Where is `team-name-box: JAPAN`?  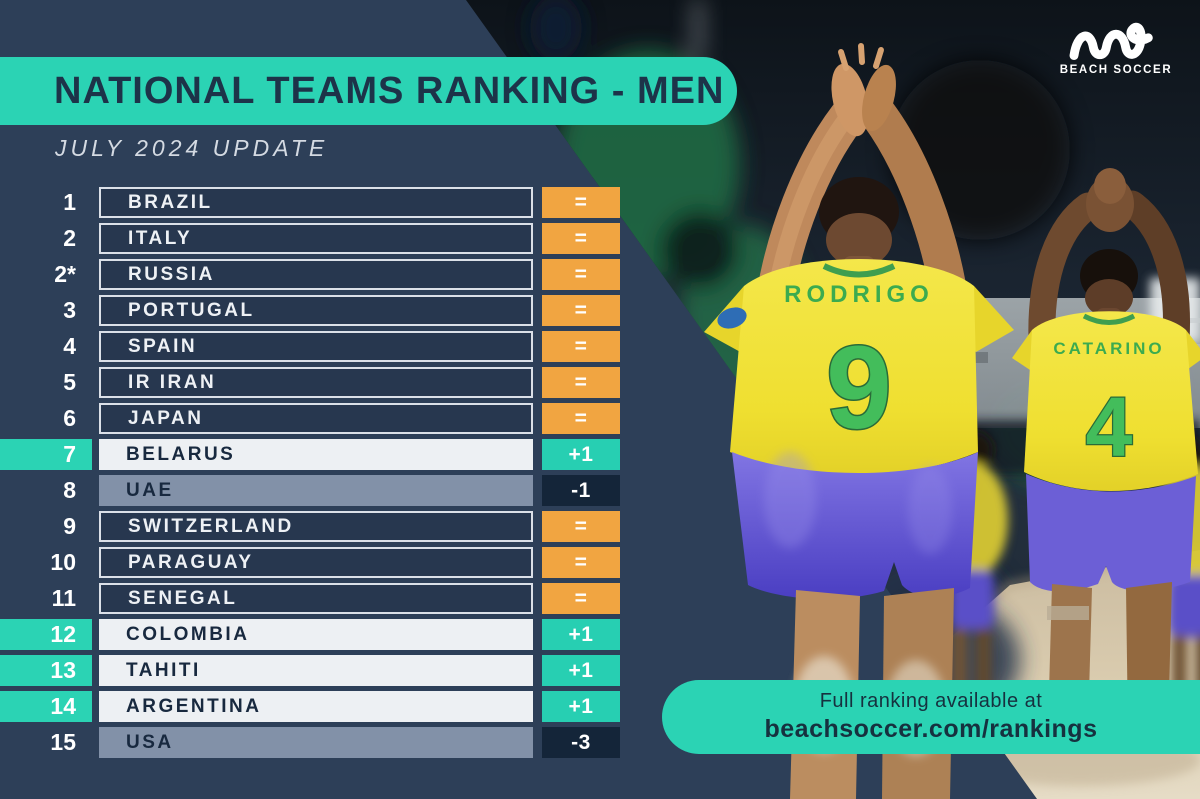 team-name-box: JAPAN is located at coordinates (316, 418).